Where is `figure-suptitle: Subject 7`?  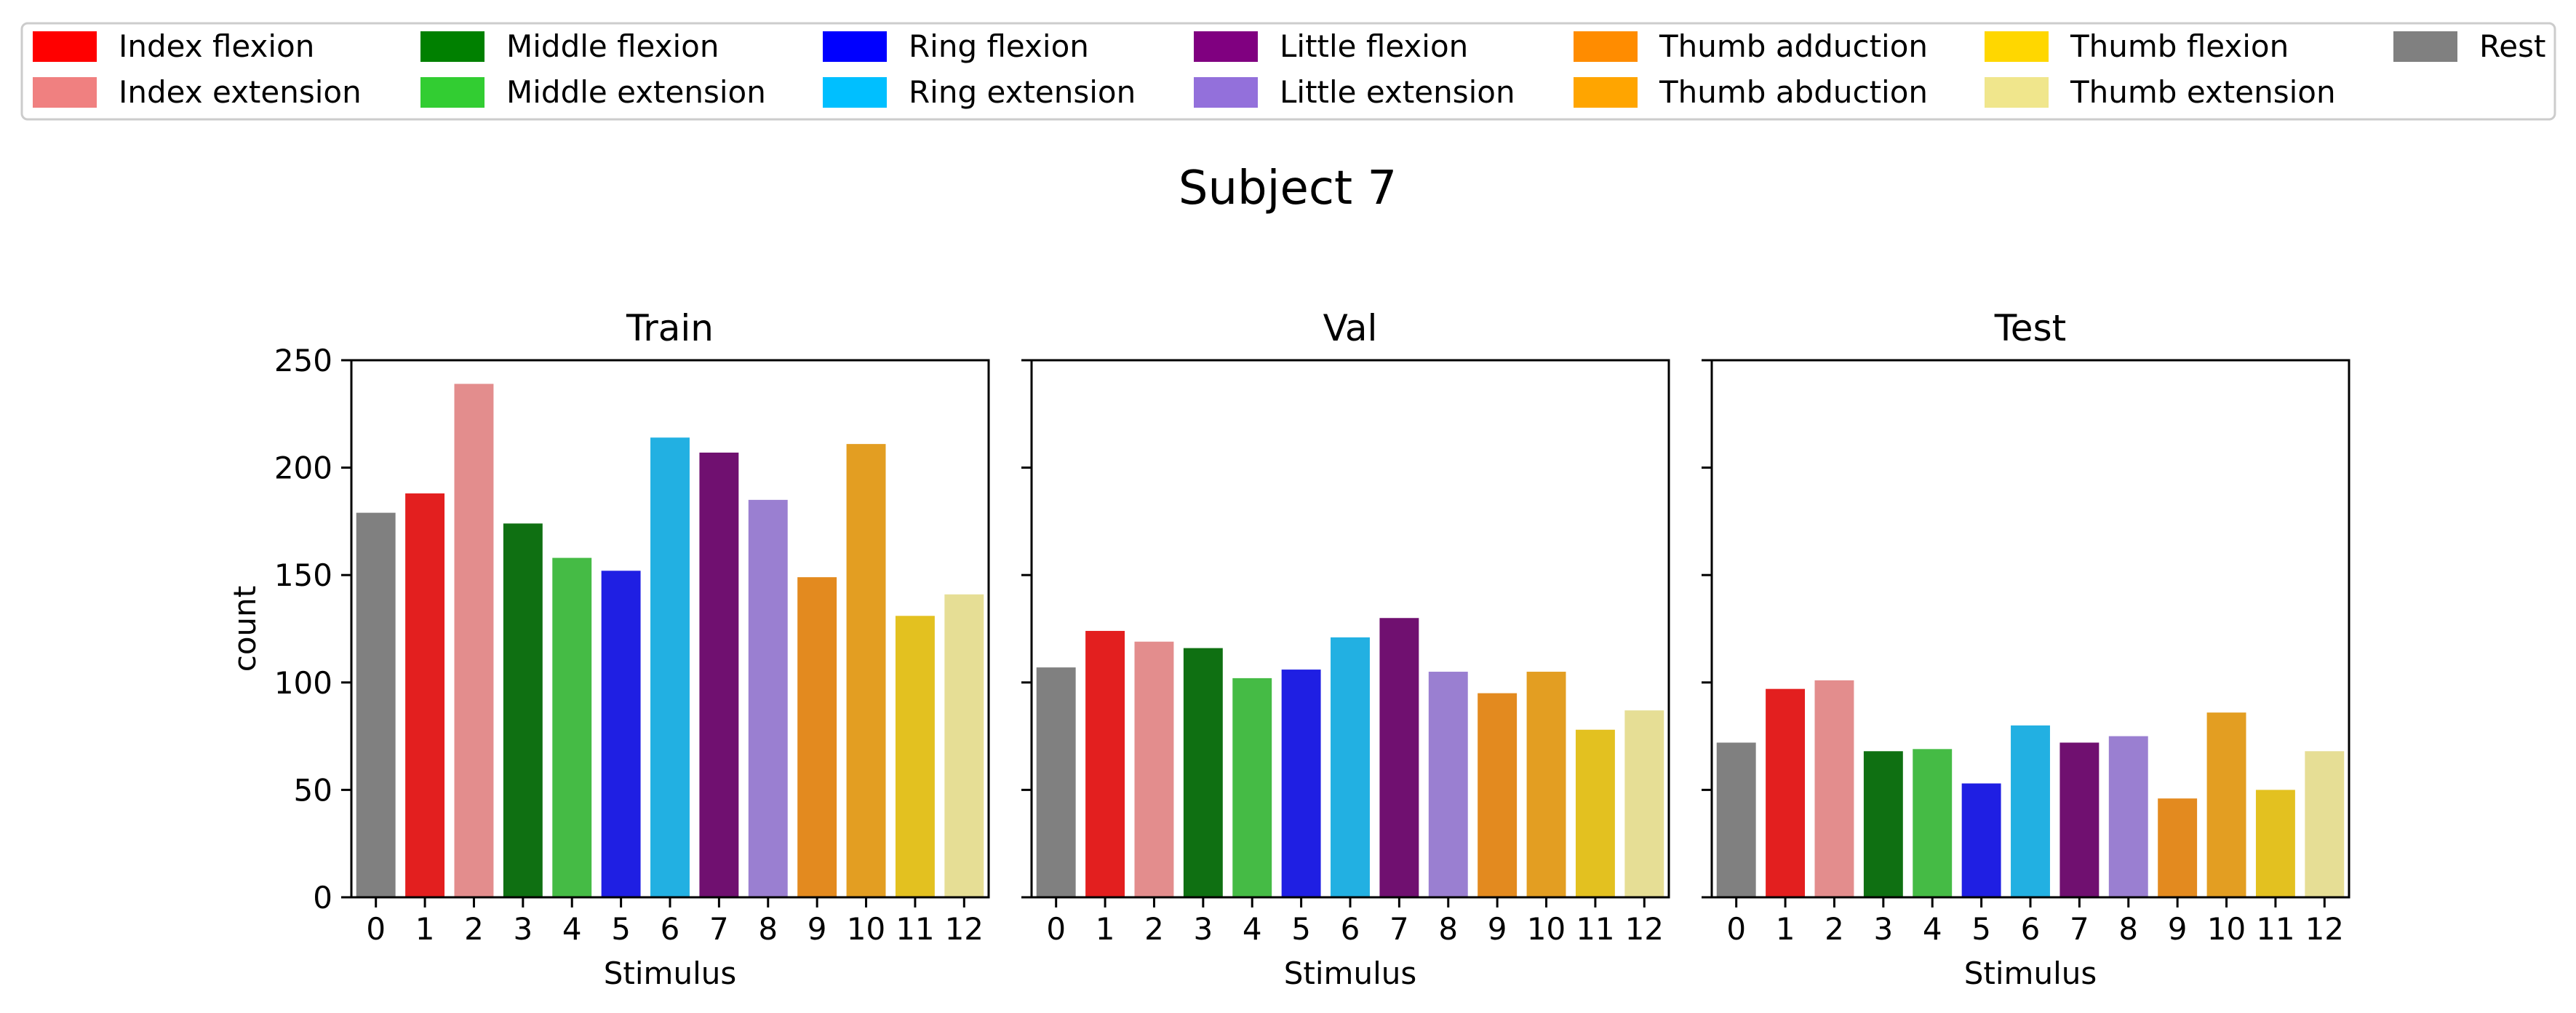 figure-suptitle: Subject 7 is located at coordinates (1288, 188).